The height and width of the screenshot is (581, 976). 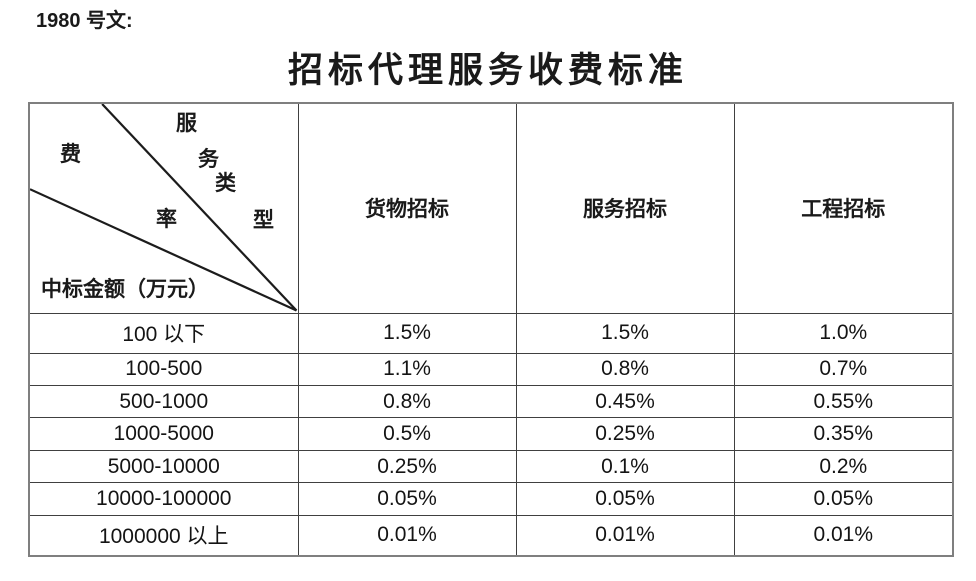 I want to click on rate-cell-goods: 0.25%, so click(x=407, y=466).